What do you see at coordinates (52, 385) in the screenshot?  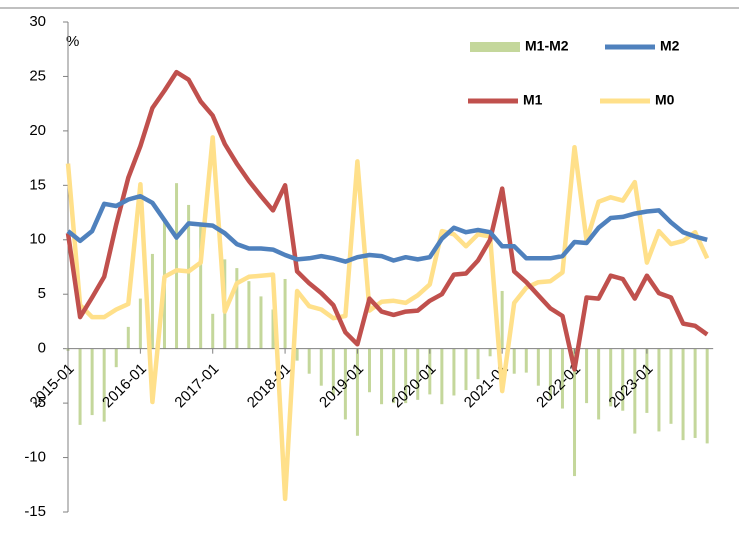 I see `x-tick-label: 2015-01` at bounding box center [52, 385].